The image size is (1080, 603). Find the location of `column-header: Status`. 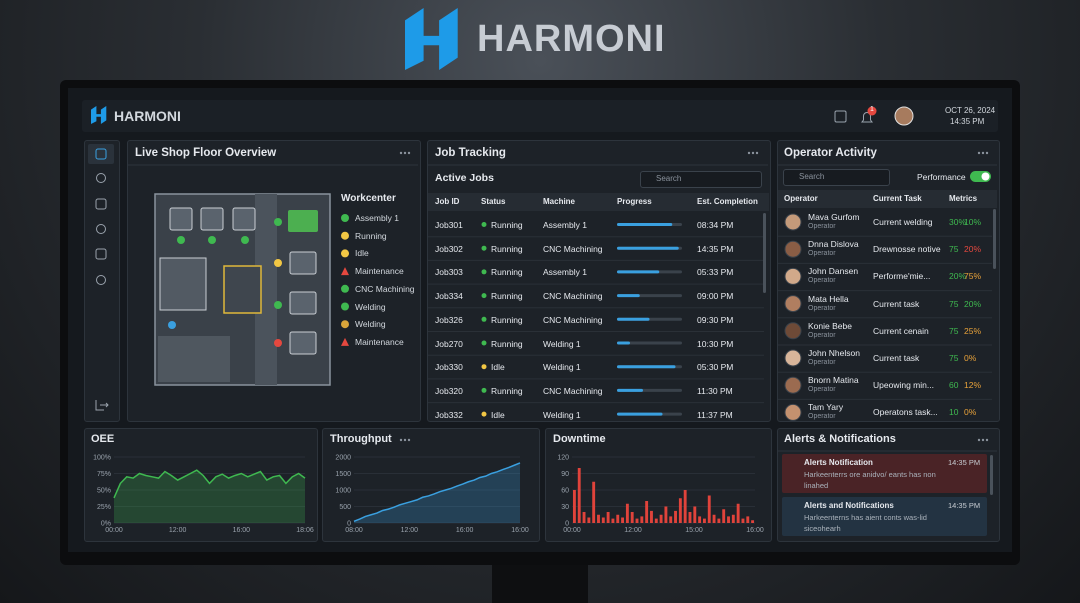

column-header: Status is located at coordinates (493, 201).